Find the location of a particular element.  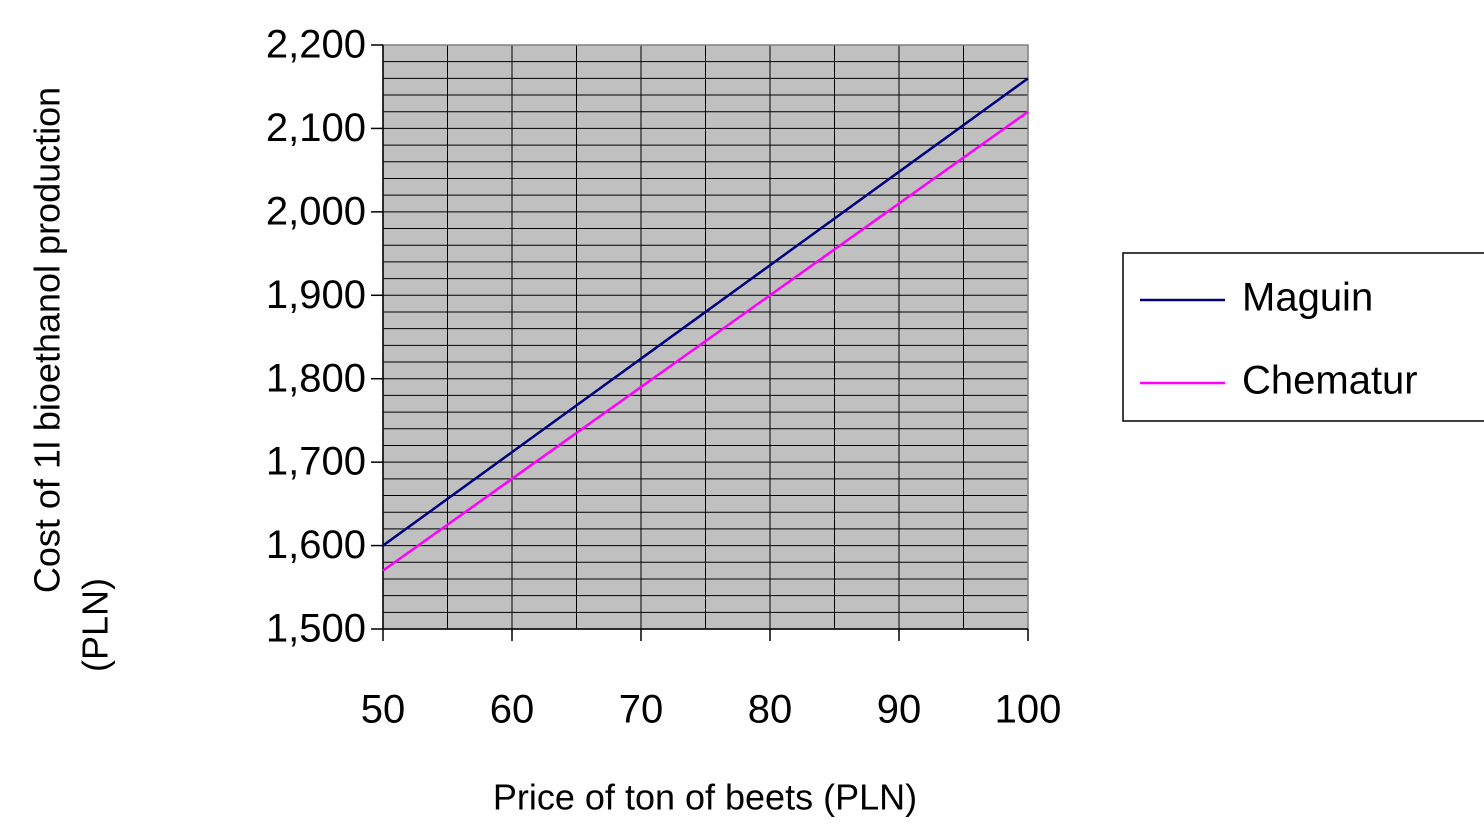

y-axis-label: (PLN) is located at coordinates (95, 625).